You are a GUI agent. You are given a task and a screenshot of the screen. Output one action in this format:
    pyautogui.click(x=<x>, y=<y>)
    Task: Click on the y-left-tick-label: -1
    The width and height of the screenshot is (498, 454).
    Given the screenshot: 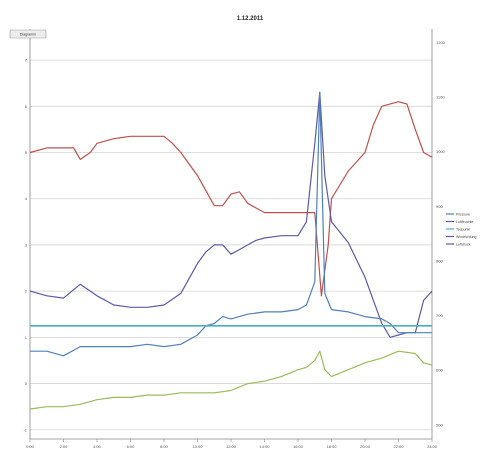 What is the action you would take?
    pyautogui.click(x=25, y=429)
    